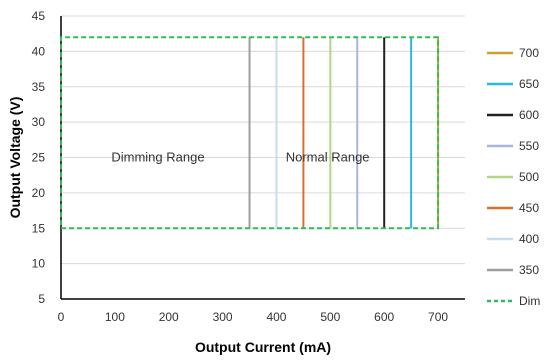 The height and width of the screenshot is (360, 555). What do you see at coordinates (169, 317) in the screenshot?
I see `x-tick-label: 200` at bounding box center [169, 317].